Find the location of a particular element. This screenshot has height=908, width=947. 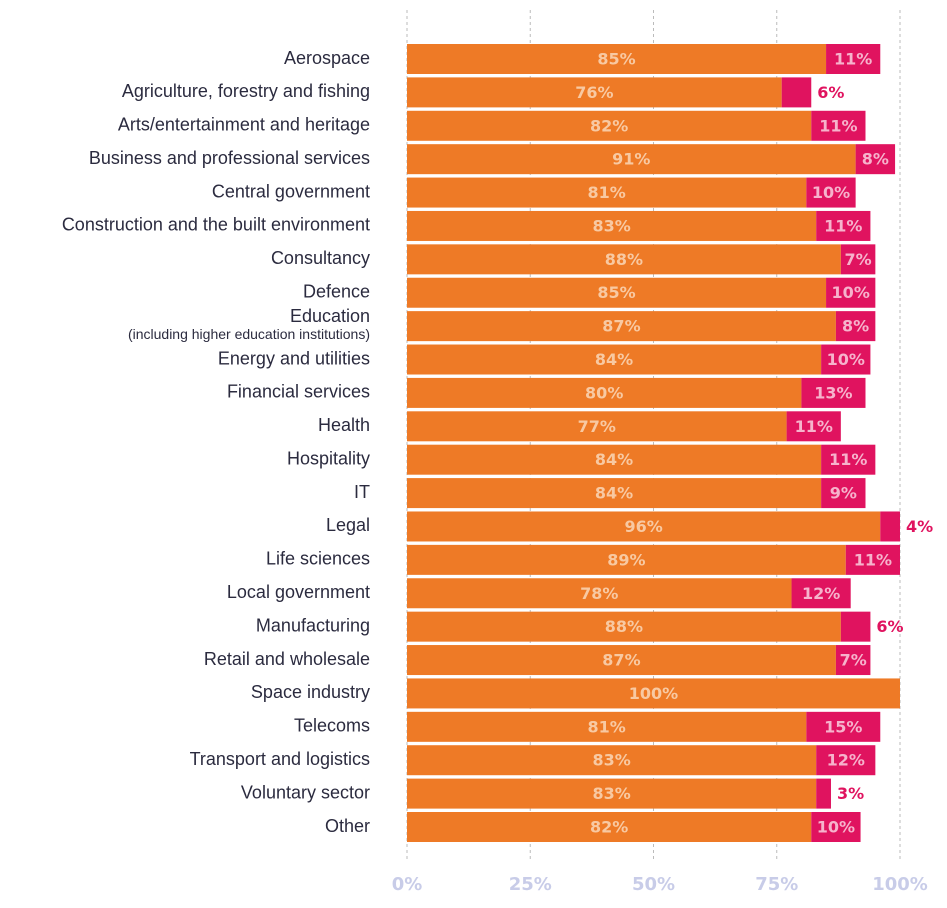

data-label: 82% is located at coordinates (609, 125).